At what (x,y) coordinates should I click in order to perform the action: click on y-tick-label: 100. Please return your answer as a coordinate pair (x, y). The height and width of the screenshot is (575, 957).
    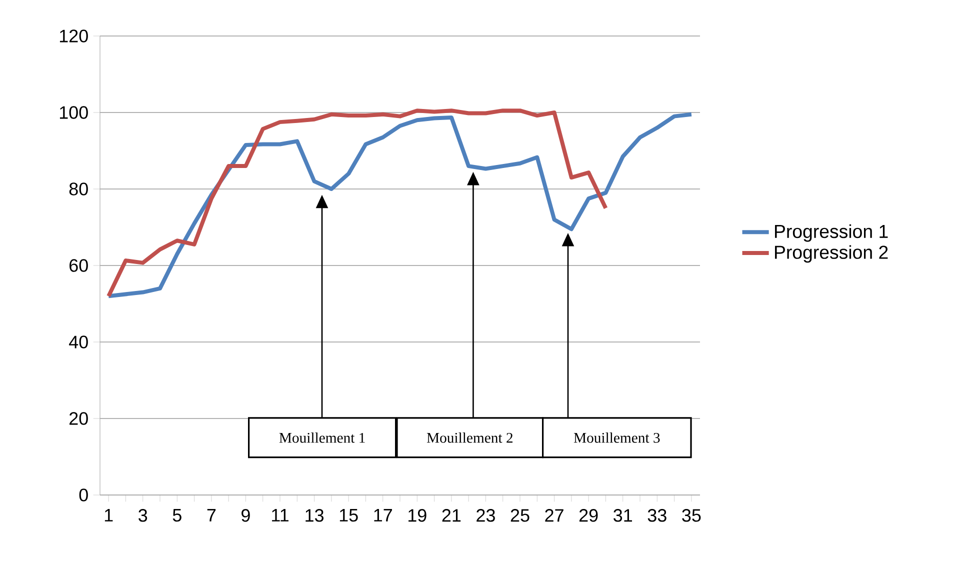
    Looking at the image, I should click on (74, 112).